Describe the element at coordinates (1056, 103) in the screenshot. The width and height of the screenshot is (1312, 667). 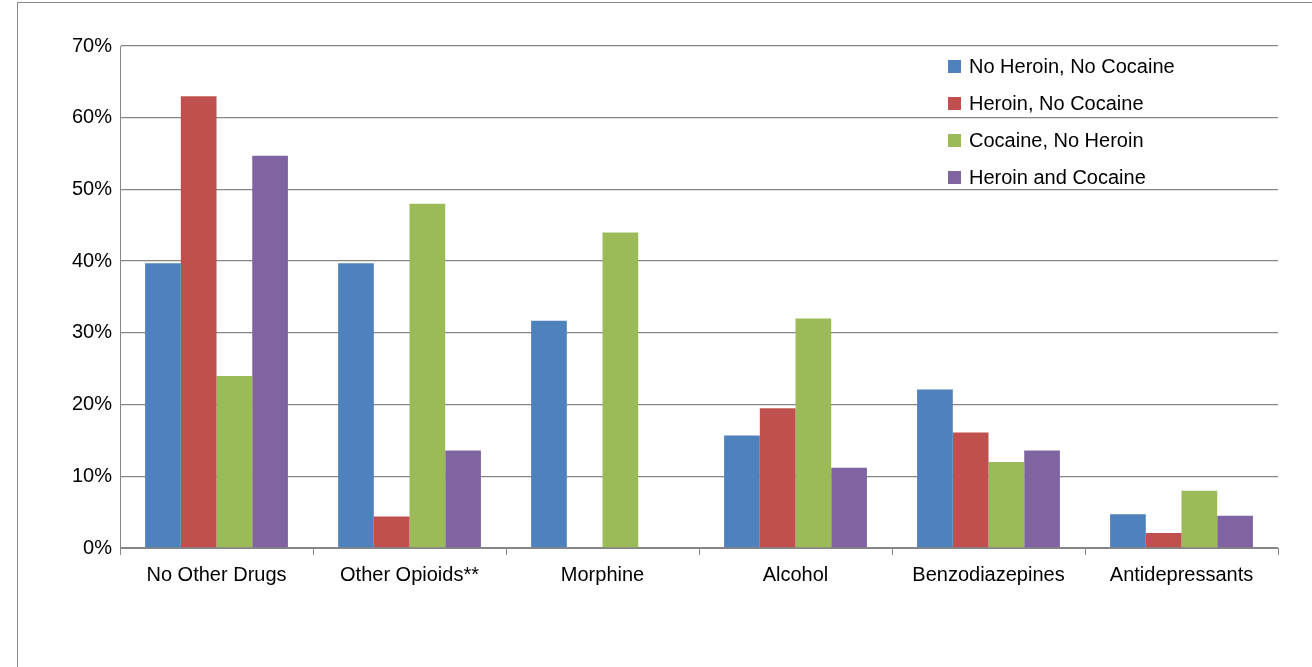
I see `legend-label: Heroin, No Cocaine` at that location.